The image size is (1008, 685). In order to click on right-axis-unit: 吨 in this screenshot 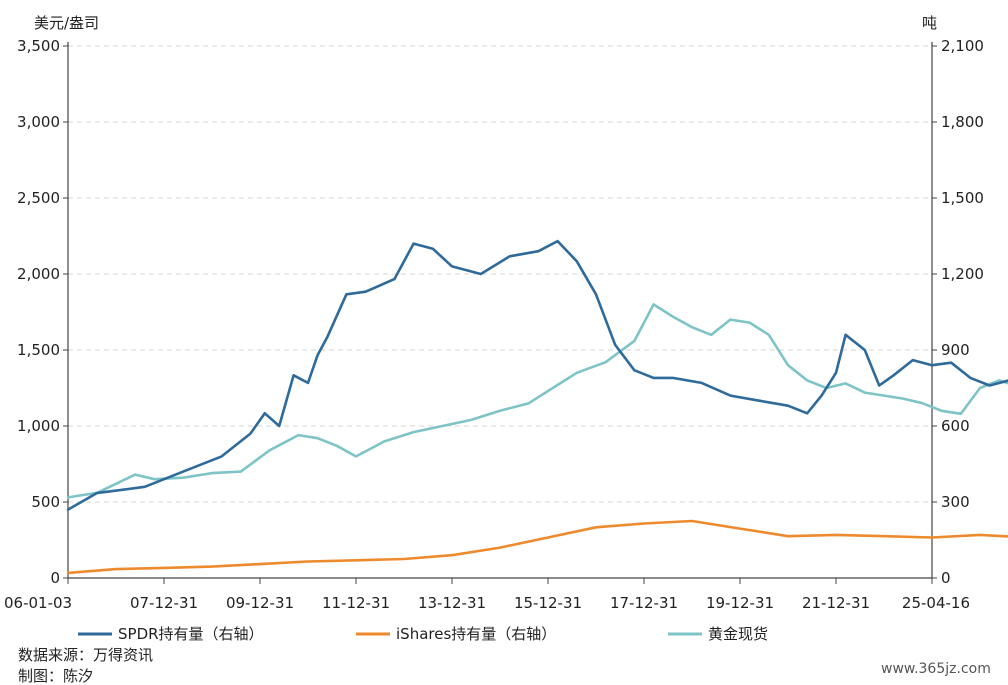, I will do `click(929, 23)`.